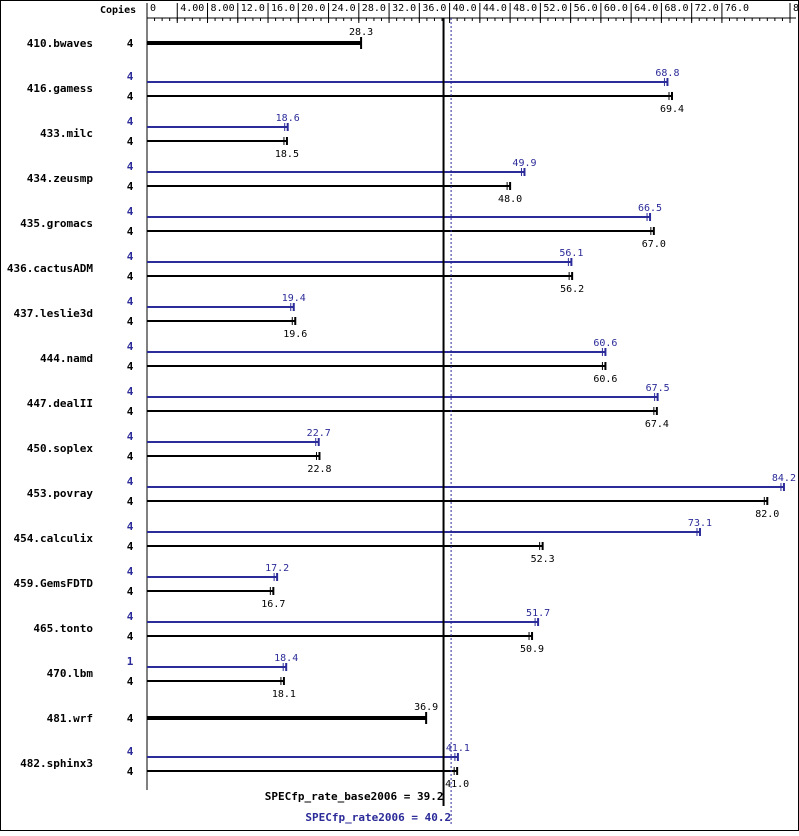 Image resolution: width=799 pixels, height=836 pixels. Describe the element at coordinates (60, 403) in the screenshot. I see `benchmark-label: 447.dealII` at that location.